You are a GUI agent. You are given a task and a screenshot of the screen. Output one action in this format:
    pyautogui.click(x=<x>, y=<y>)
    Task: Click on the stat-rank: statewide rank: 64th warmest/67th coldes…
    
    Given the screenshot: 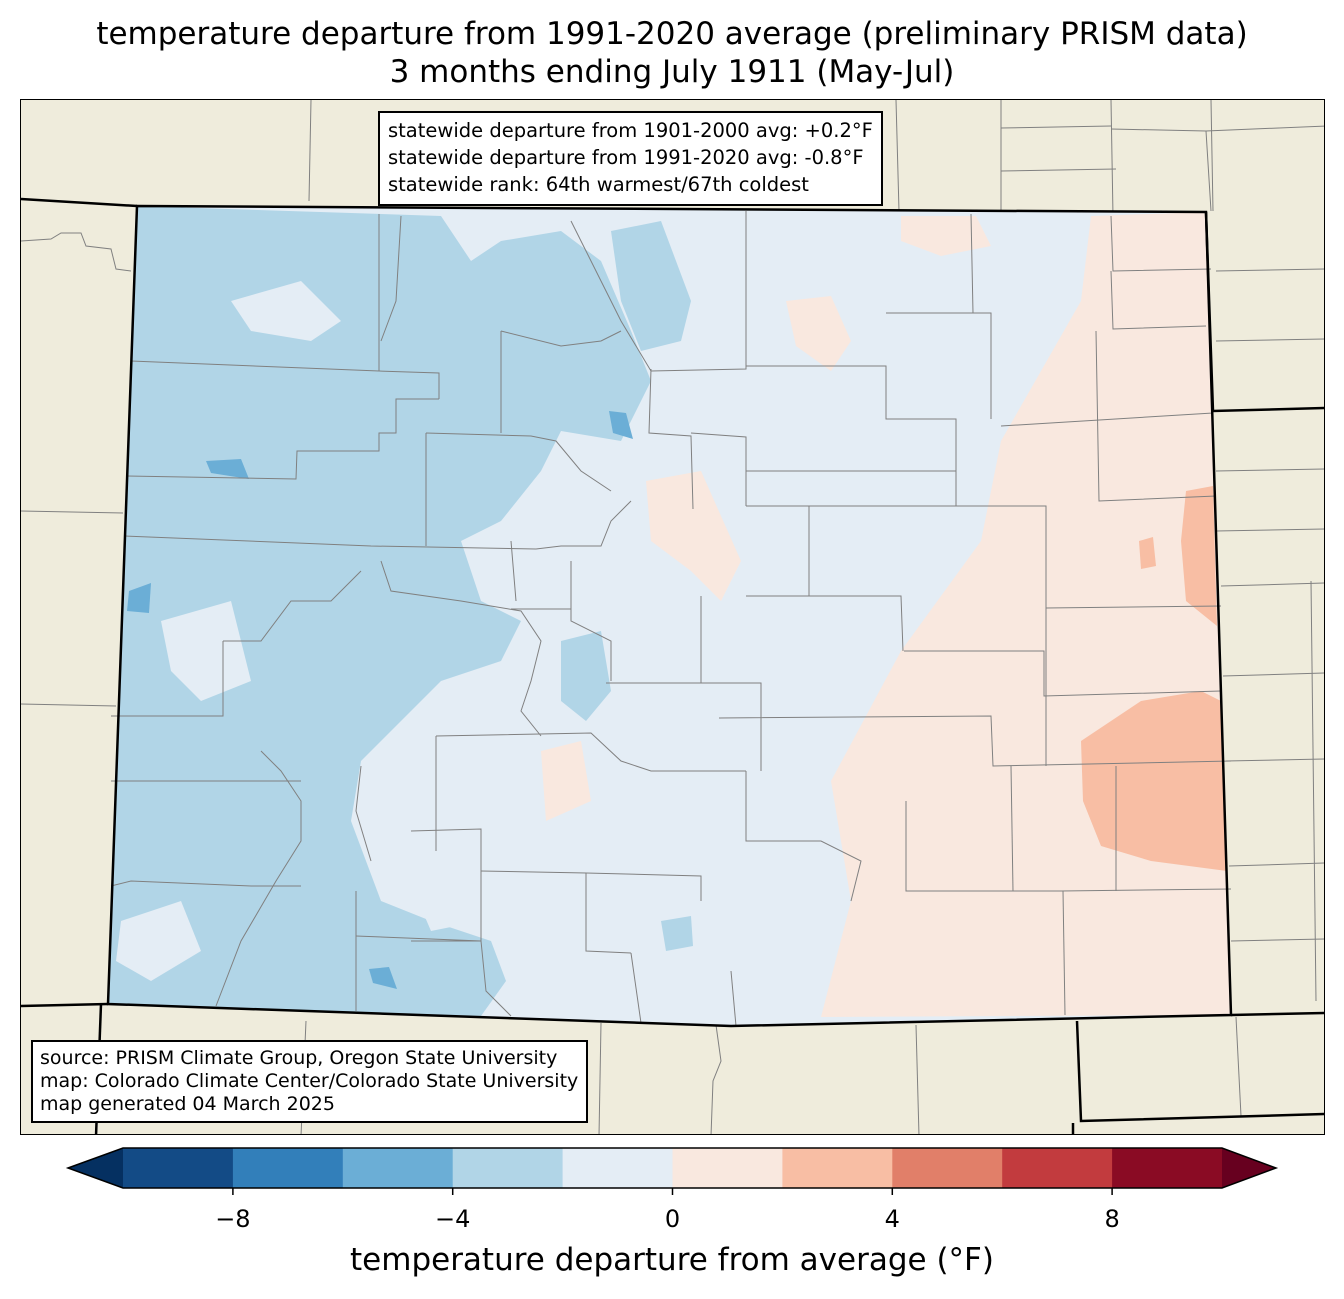 What is the action you would take?
    pyautogui.click(x=598, y=184)
    